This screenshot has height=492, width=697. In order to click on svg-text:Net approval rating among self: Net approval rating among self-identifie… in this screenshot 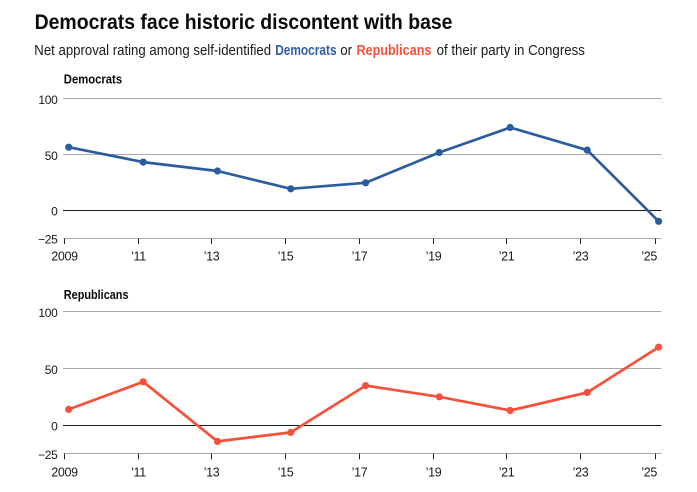, I will do `click(152, 50)`.